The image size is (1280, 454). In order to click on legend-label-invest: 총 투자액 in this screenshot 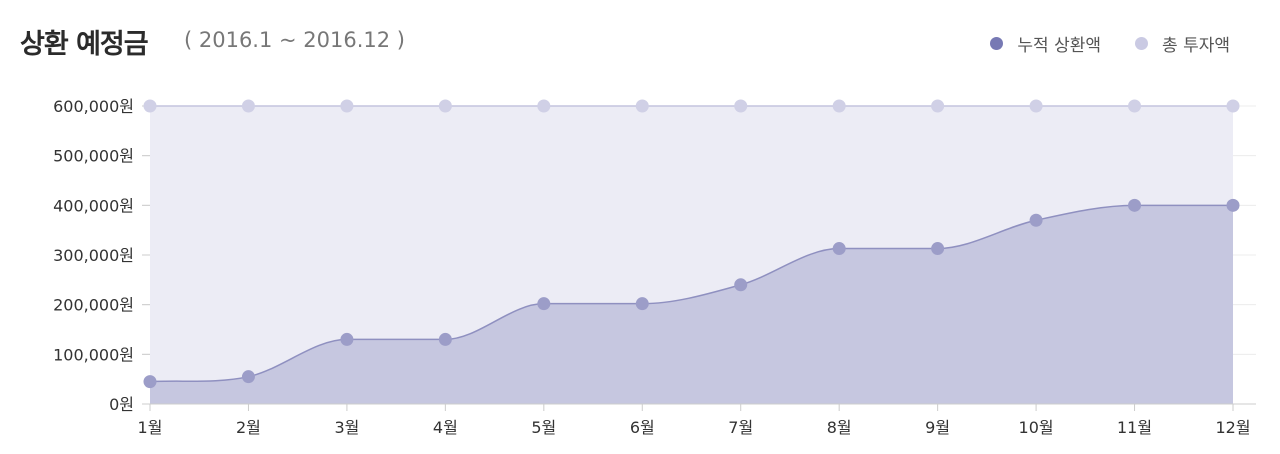, I will do `click(1196, 46)`.